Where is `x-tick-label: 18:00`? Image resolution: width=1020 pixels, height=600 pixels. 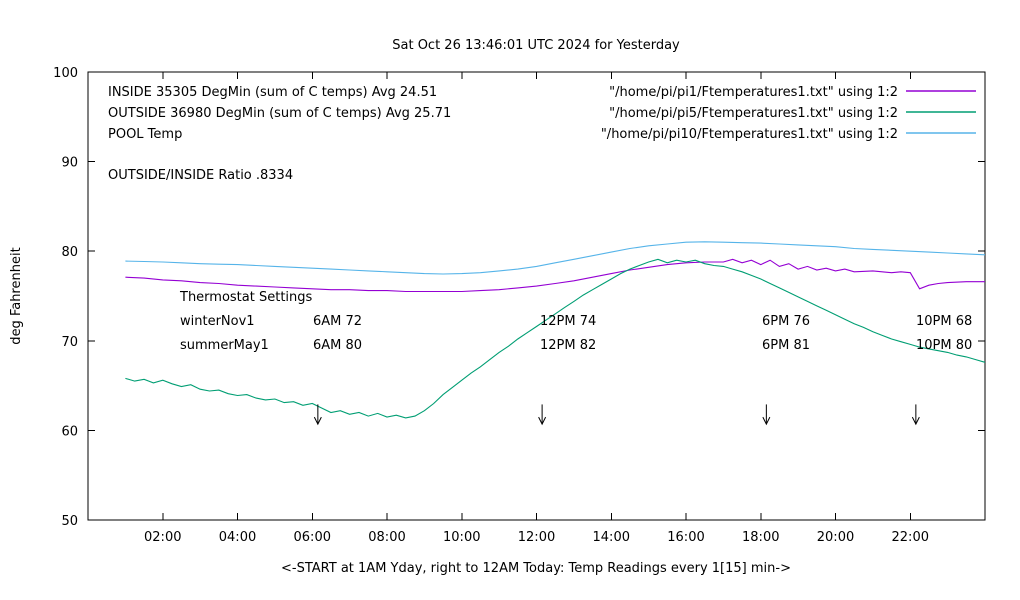 x-tick-label: 18:00 is located at coordinates (760, 537).